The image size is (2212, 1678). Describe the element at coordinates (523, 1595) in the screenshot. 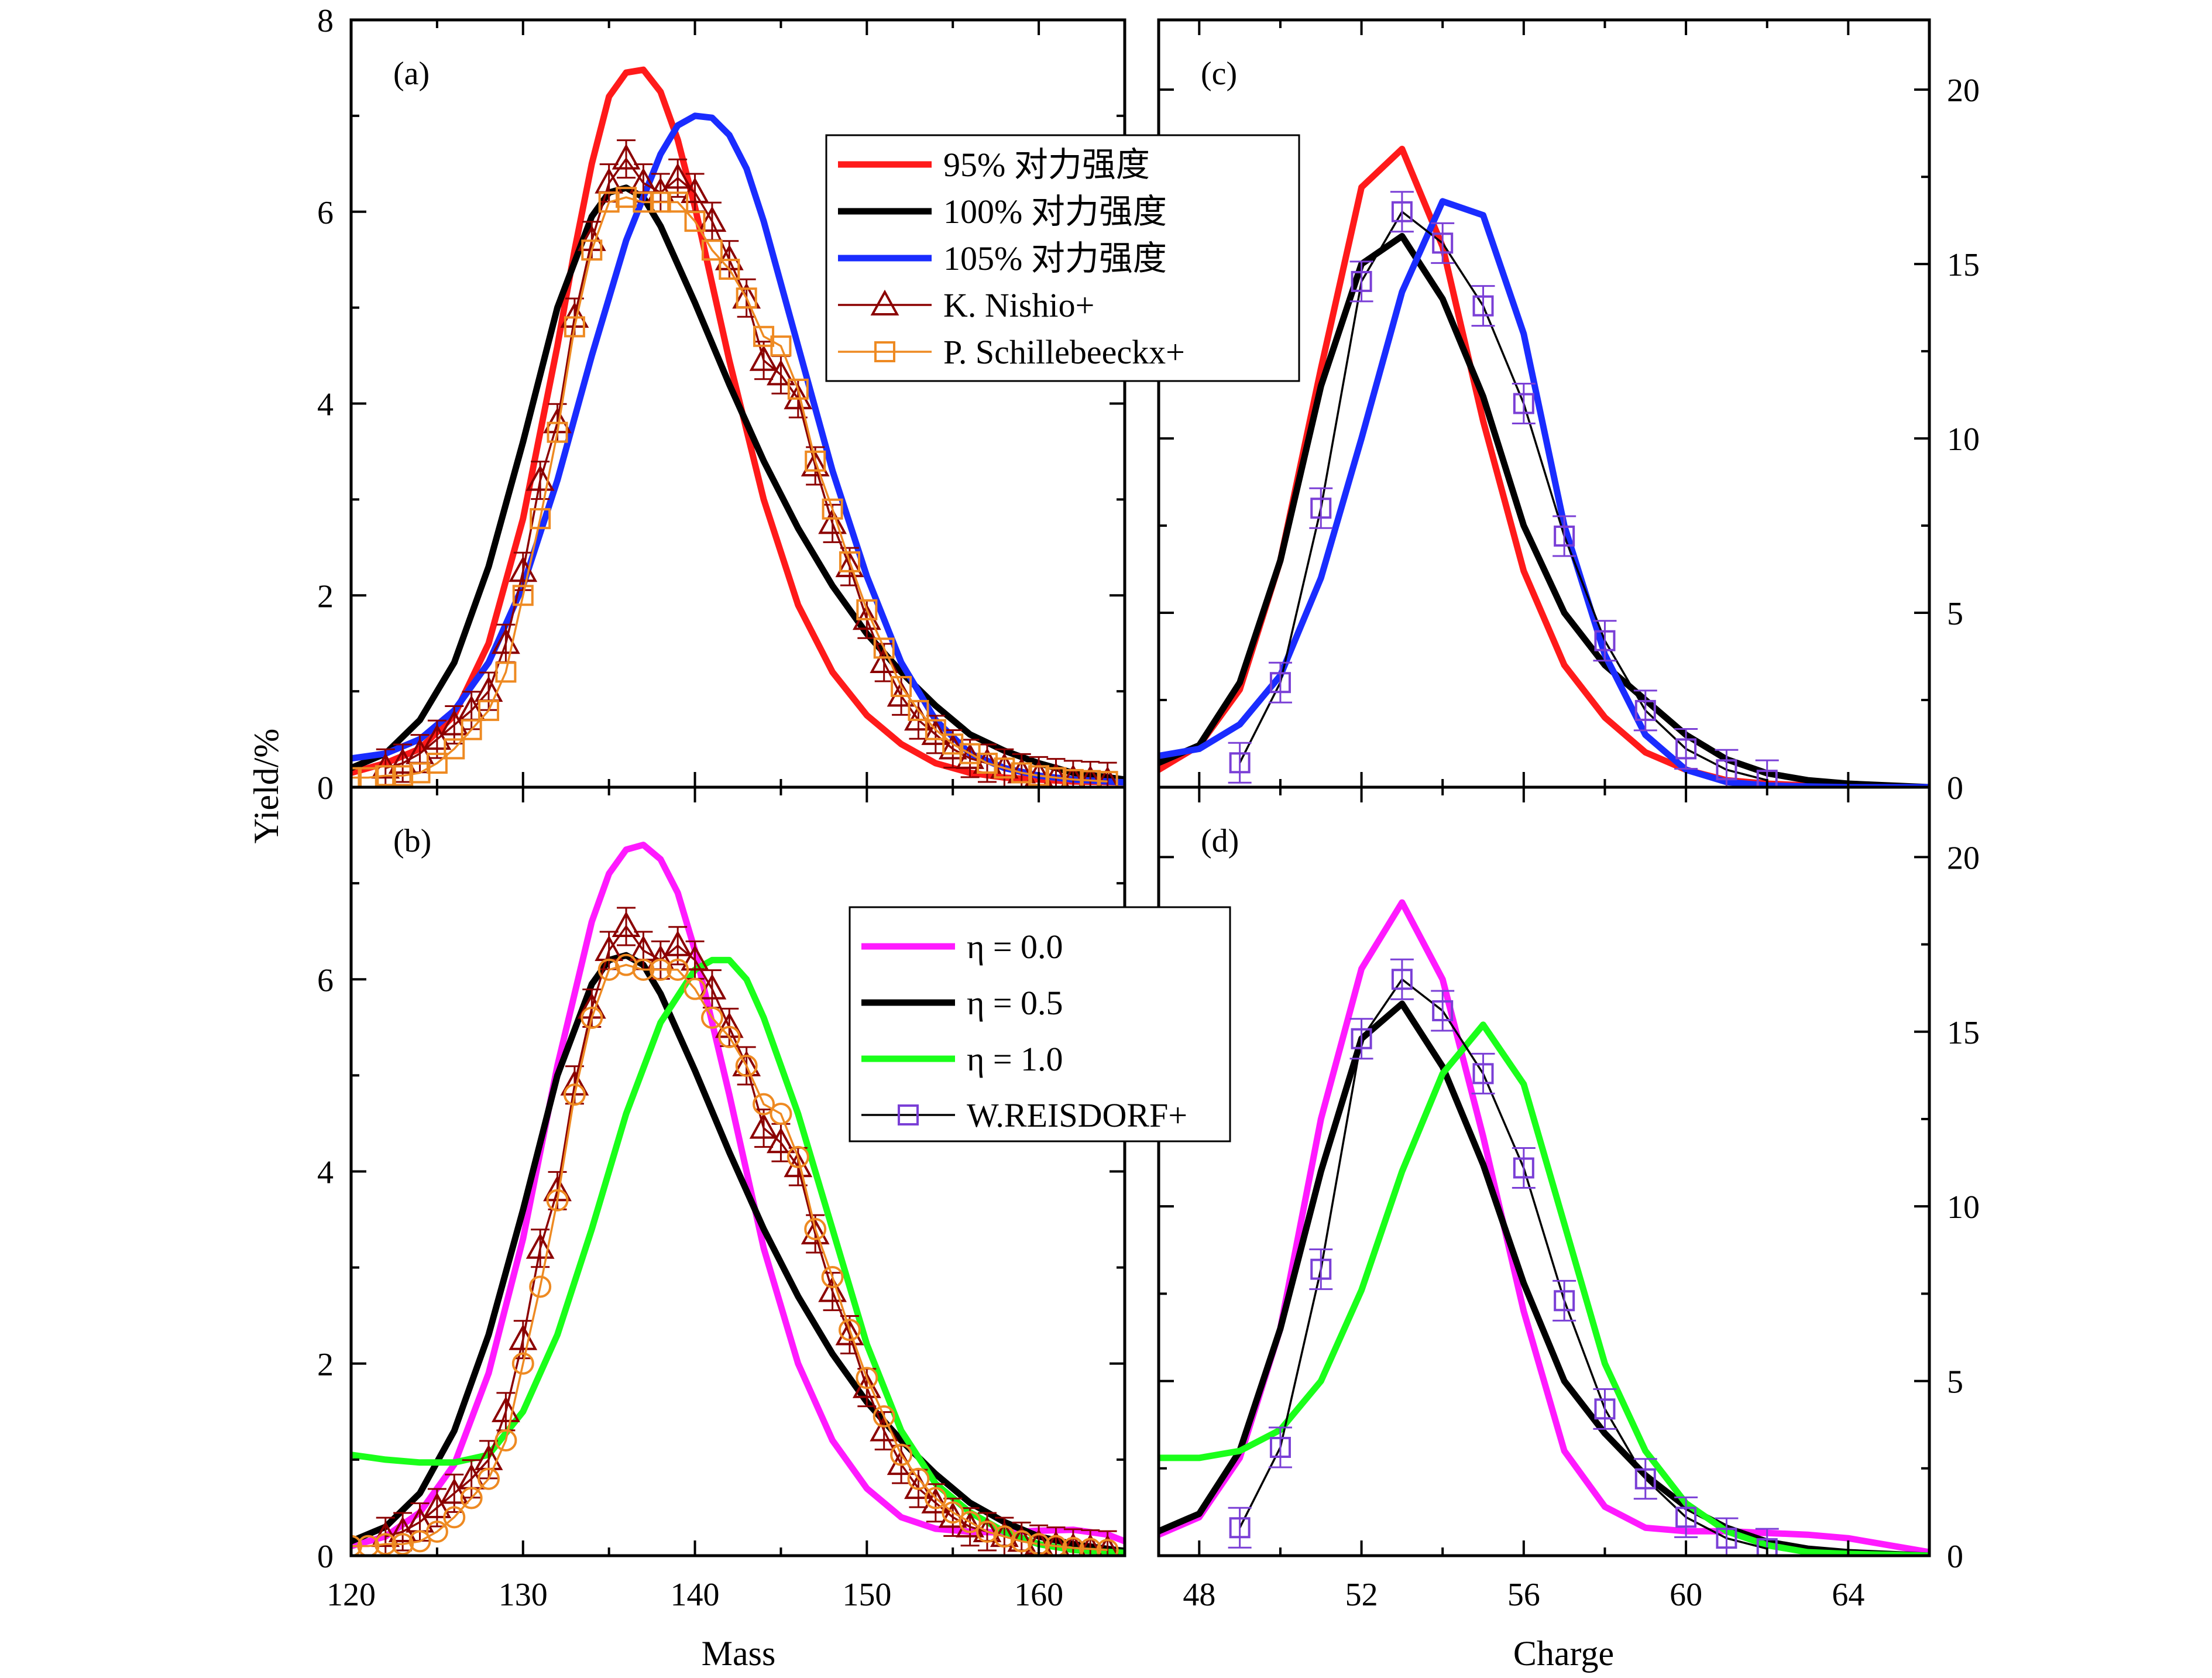

I see `x-tick-label: 130` at that location.